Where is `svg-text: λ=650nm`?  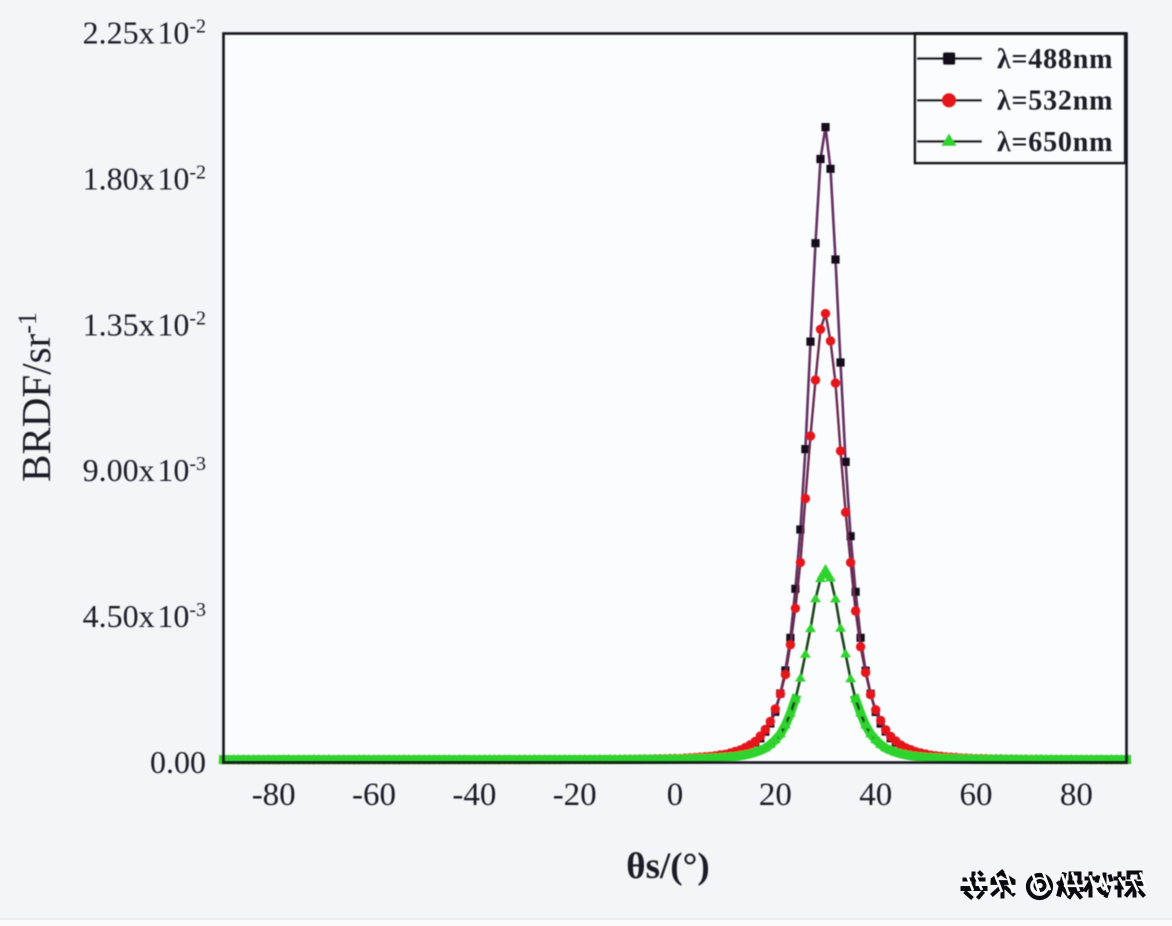 svg-text: λ=650nm is located at coordinates (1055, 142).